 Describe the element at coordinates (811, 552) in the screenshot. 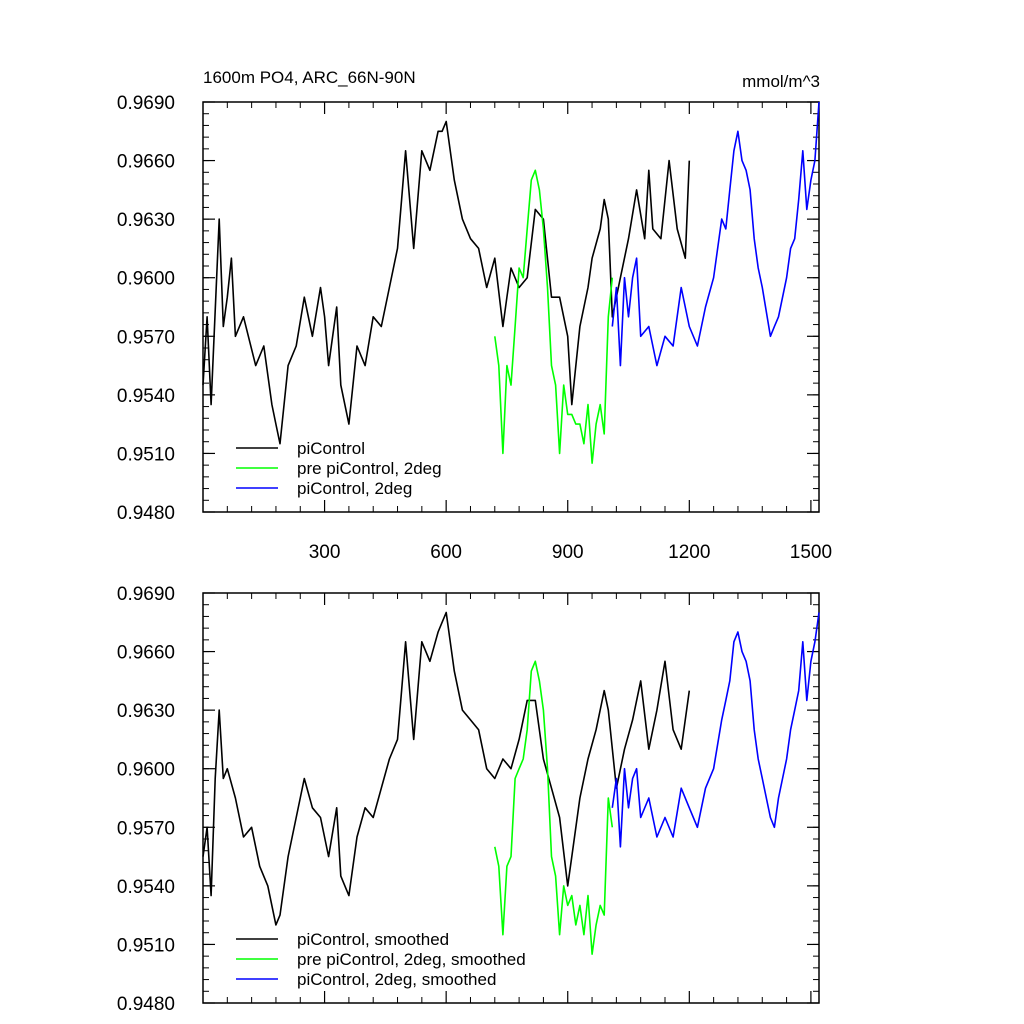

I see `x-tick-label: 1500` at that location.